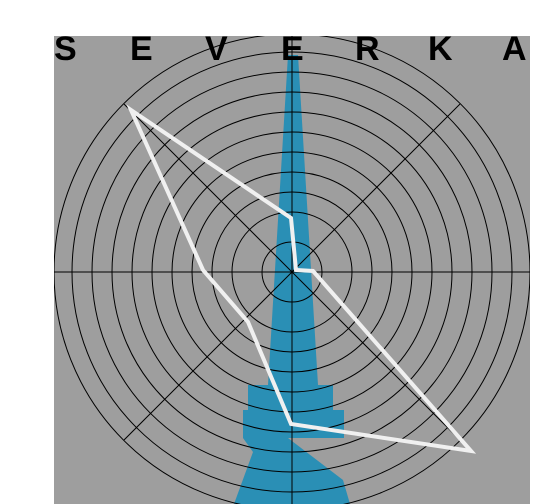 This screenshot has width=558, height=504. What do you see at coordinates (367, 49) in the screenshot?
I see `title-letter-5: R` at bounding box center [367, 49].